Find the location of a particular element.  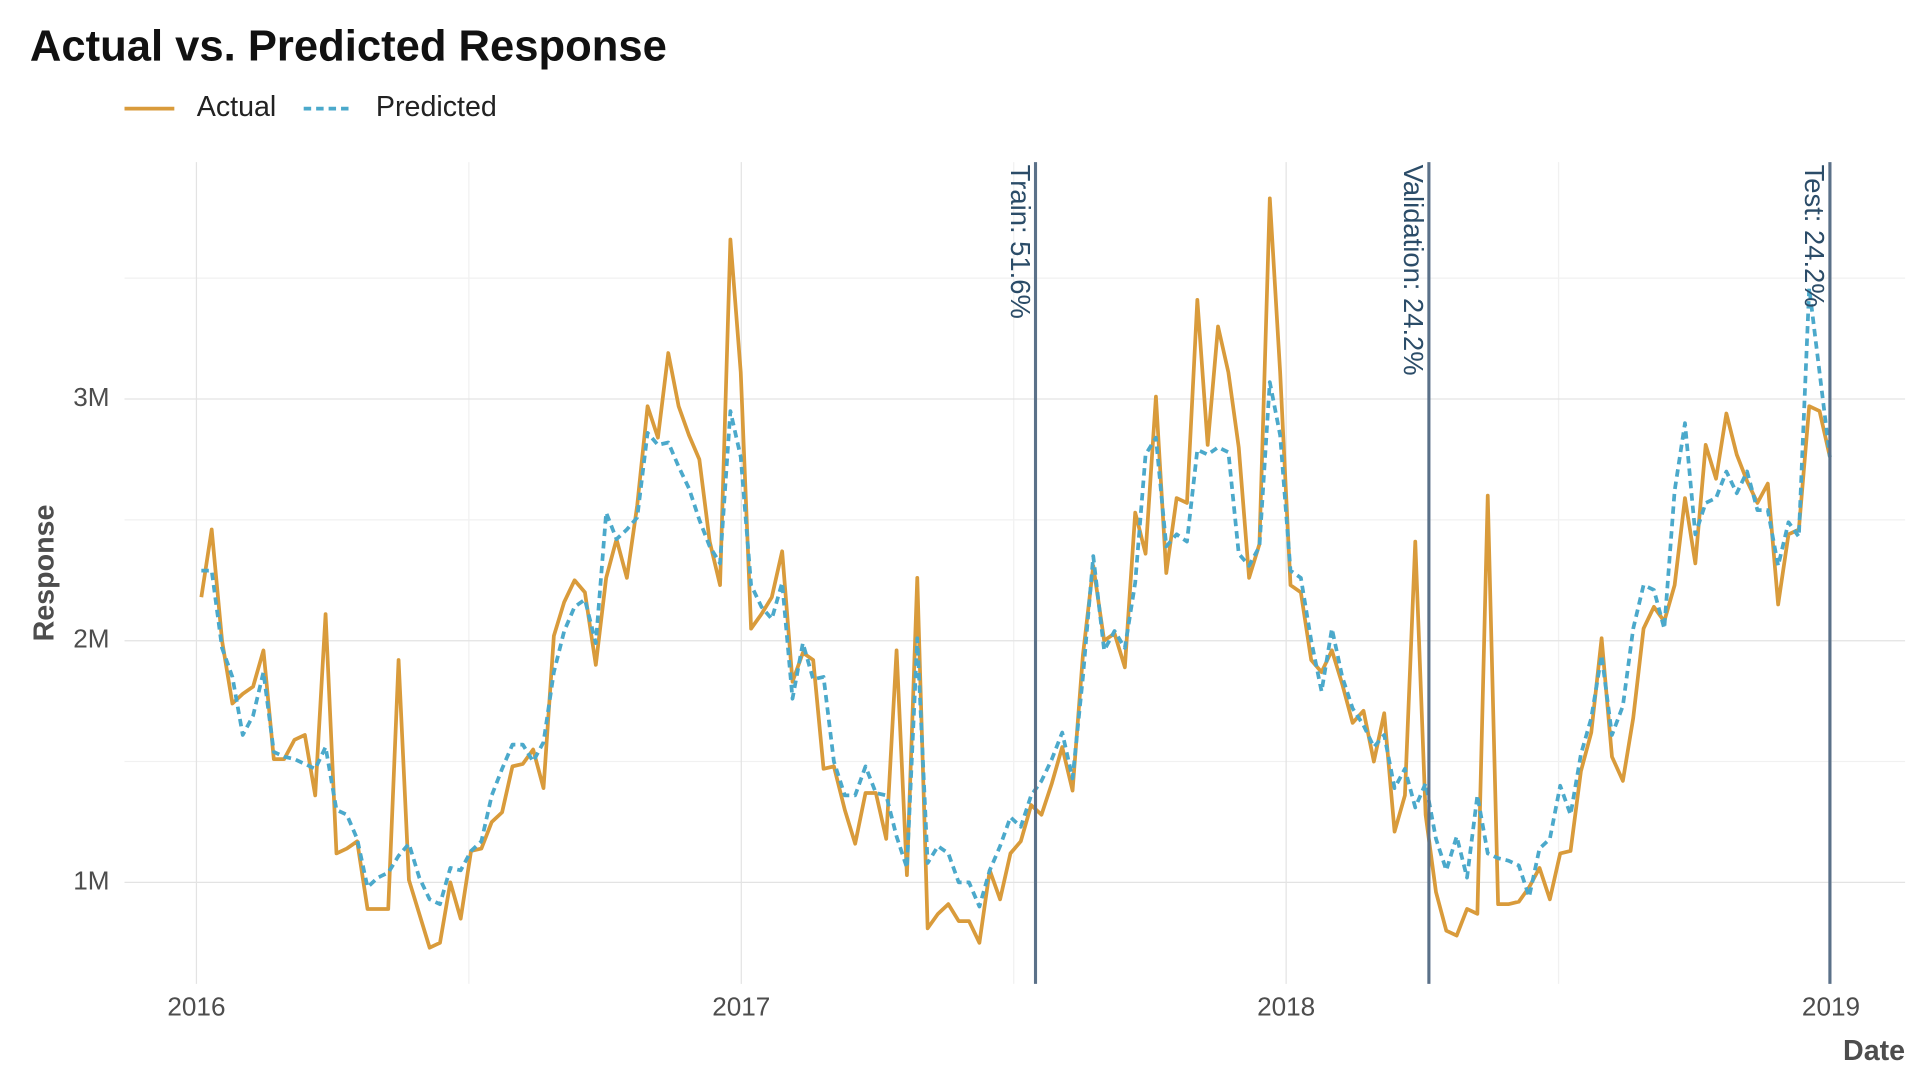

x-tick-label: 2016 is located at coordinates (196, 1007).